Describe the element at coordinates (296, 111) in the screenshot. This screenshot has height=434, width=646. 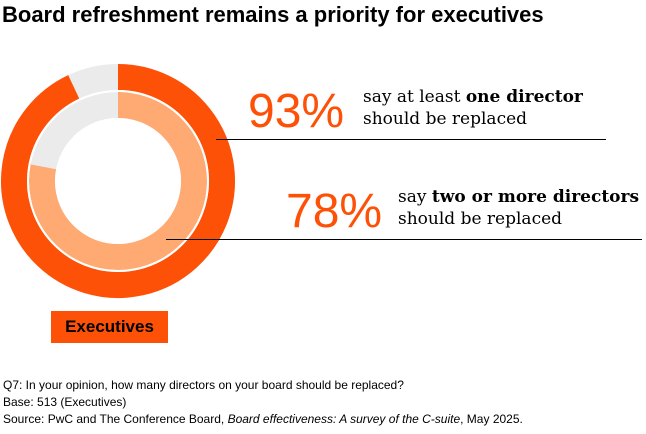
I see `value-label-one-director: 93%` at that location.